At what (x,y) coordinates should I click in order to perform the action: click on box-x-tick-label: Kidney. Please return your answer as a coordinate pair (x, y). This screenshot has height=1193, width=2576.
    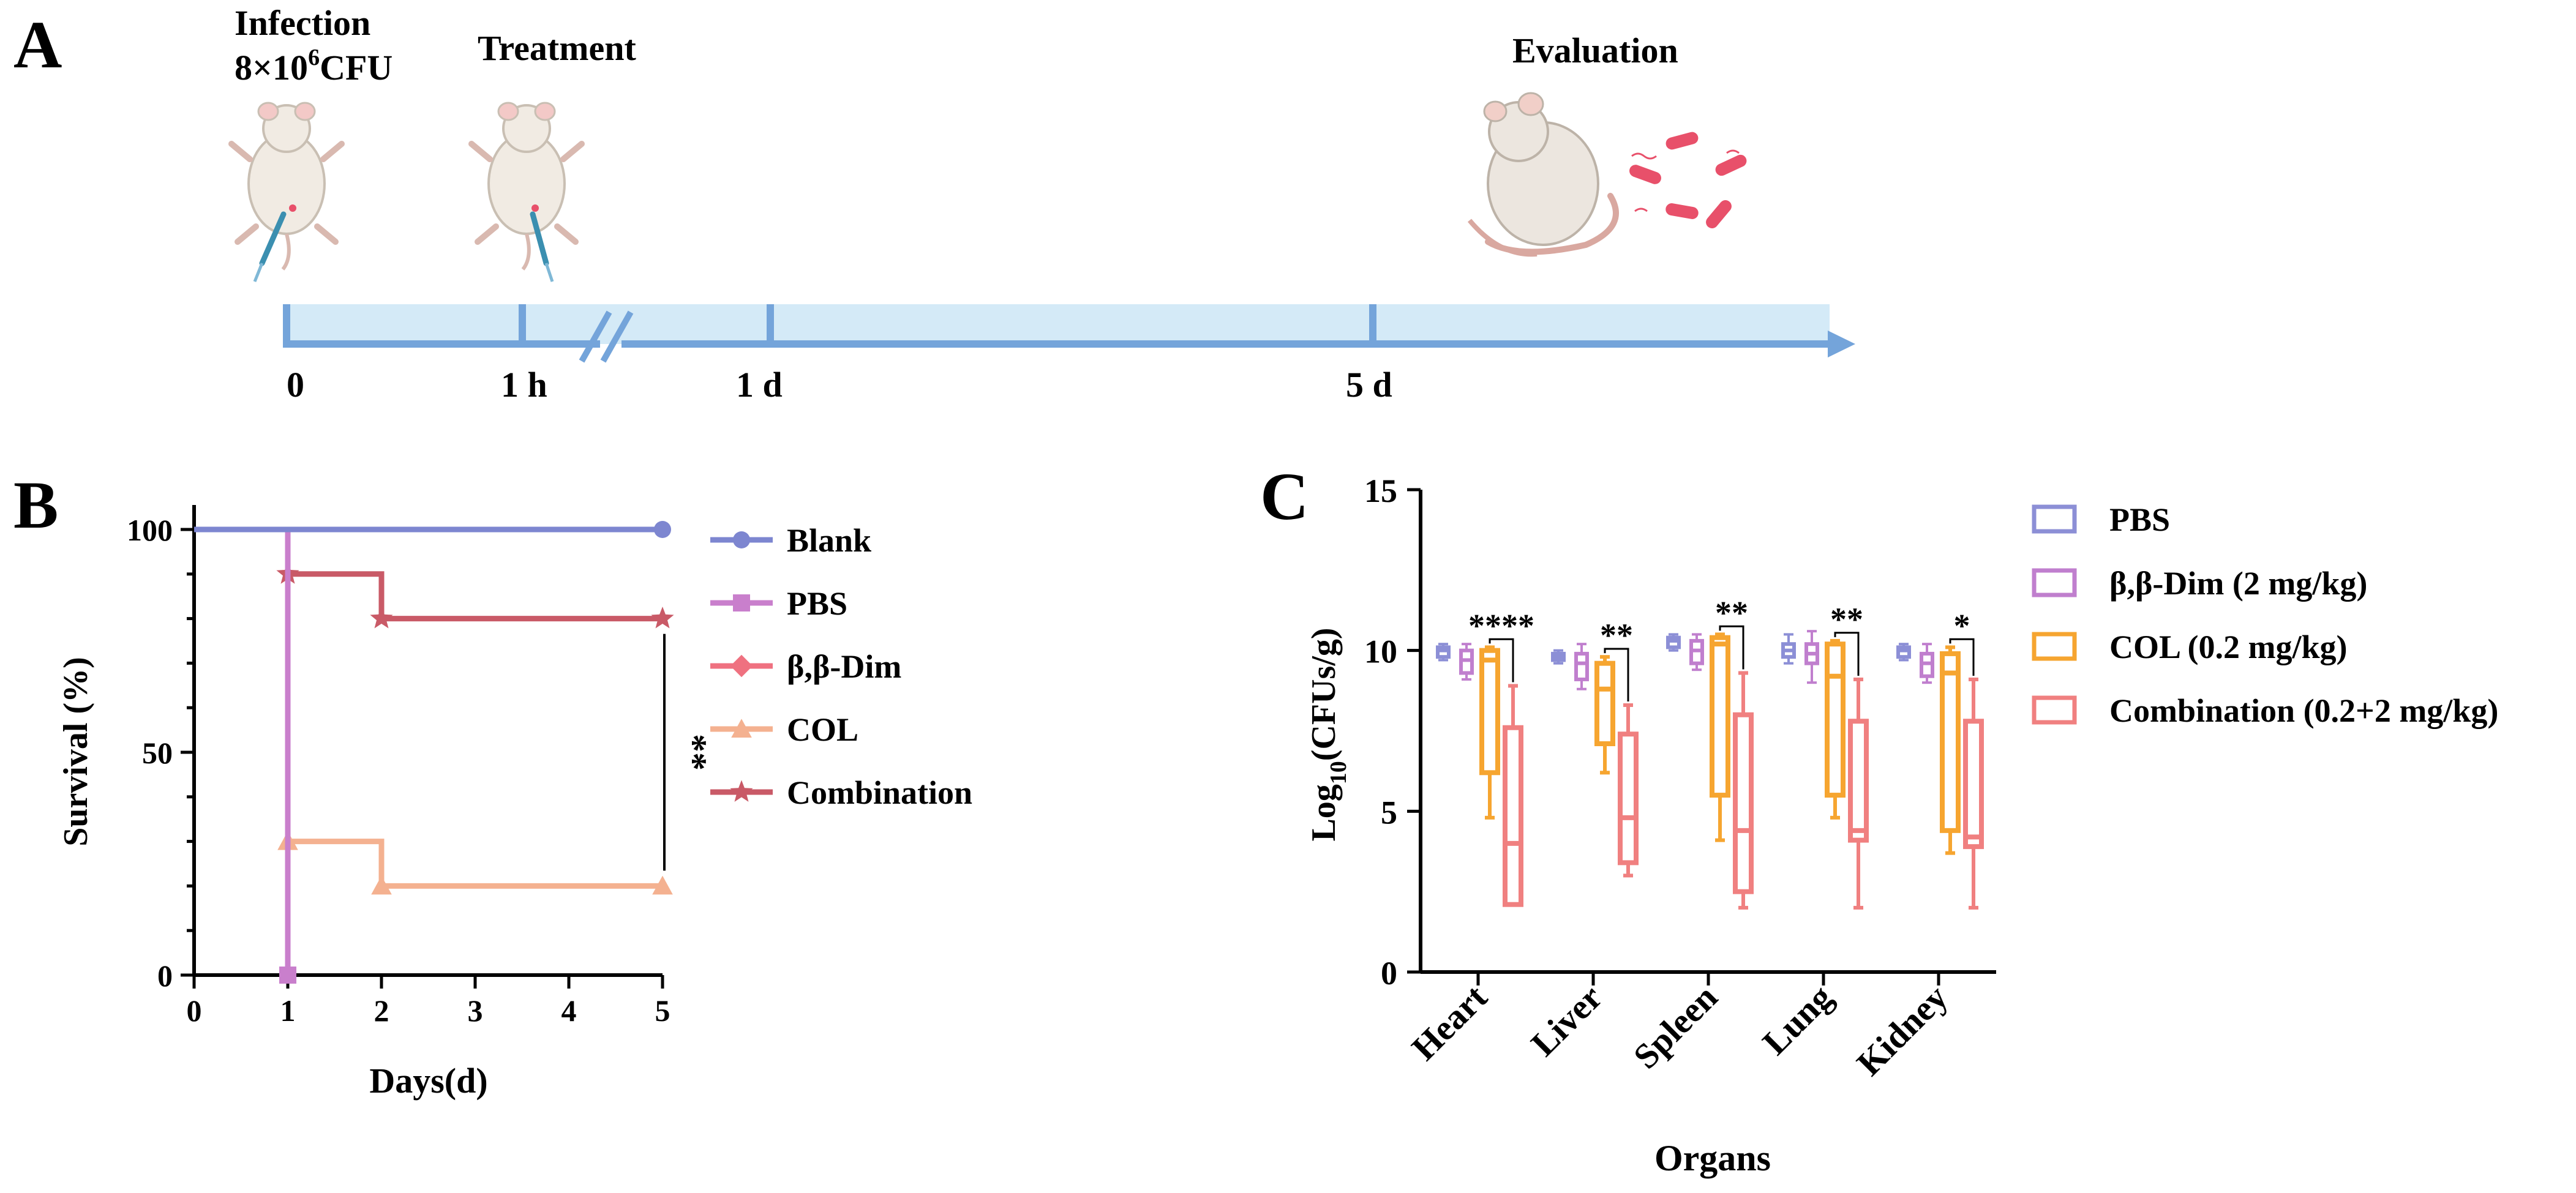
    Looking at the image, I should click on (1902, 1030).